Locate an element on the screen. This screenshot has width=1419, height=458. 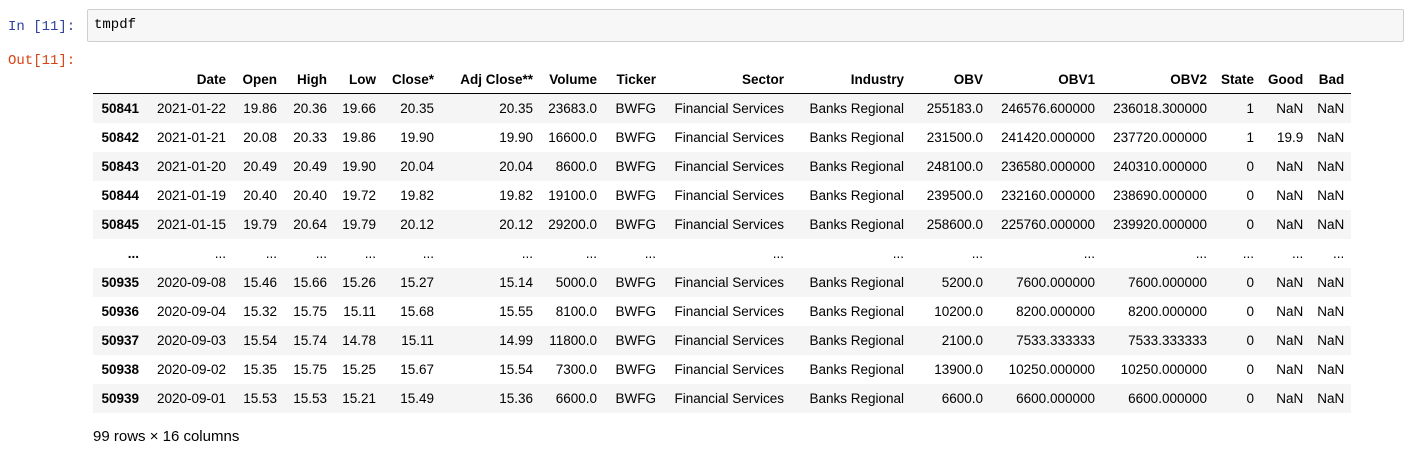
table-cell: 15.35 is located at coordinates (260, 369).